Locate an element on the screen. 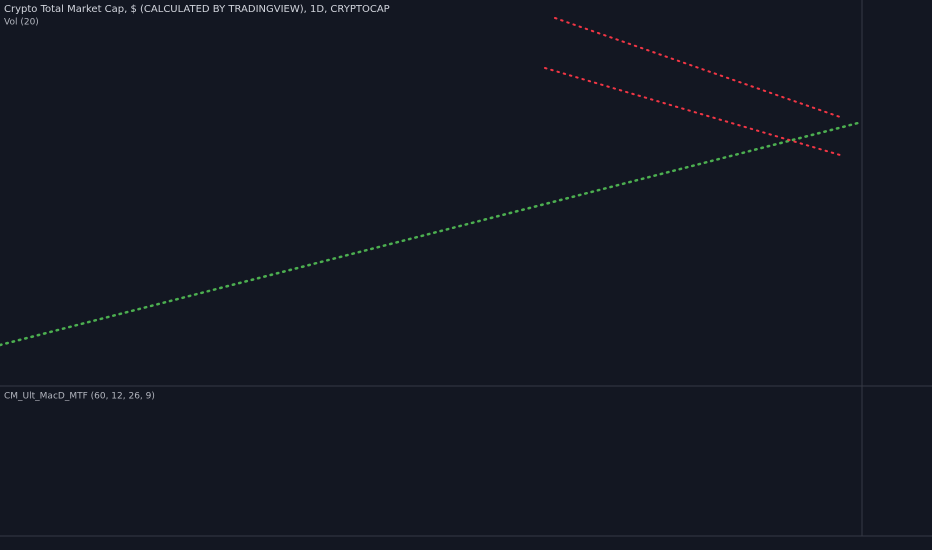 This screenshot has width=932, height=550. channel-top is located at coordinates (697, 67).